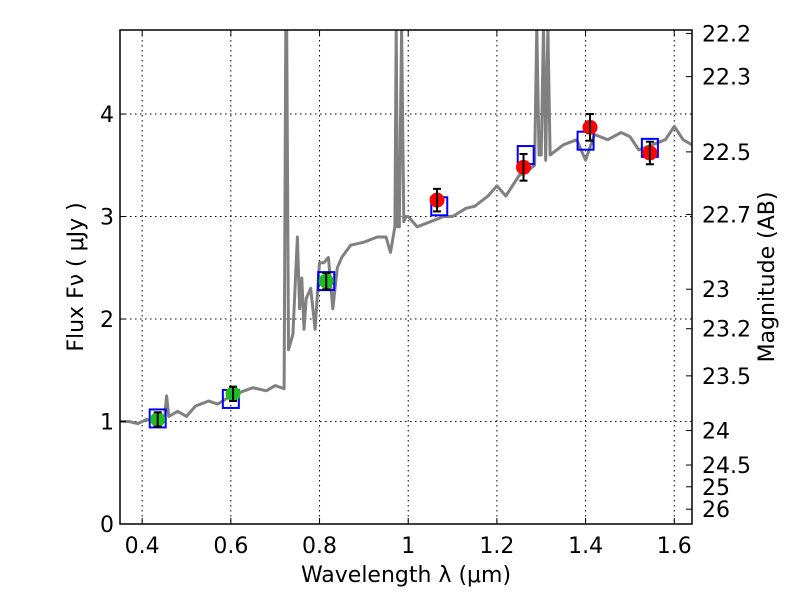 The height and width of the screenshot is (604, 800). I want to click on right-tick-label: 26, so click(716, 510).